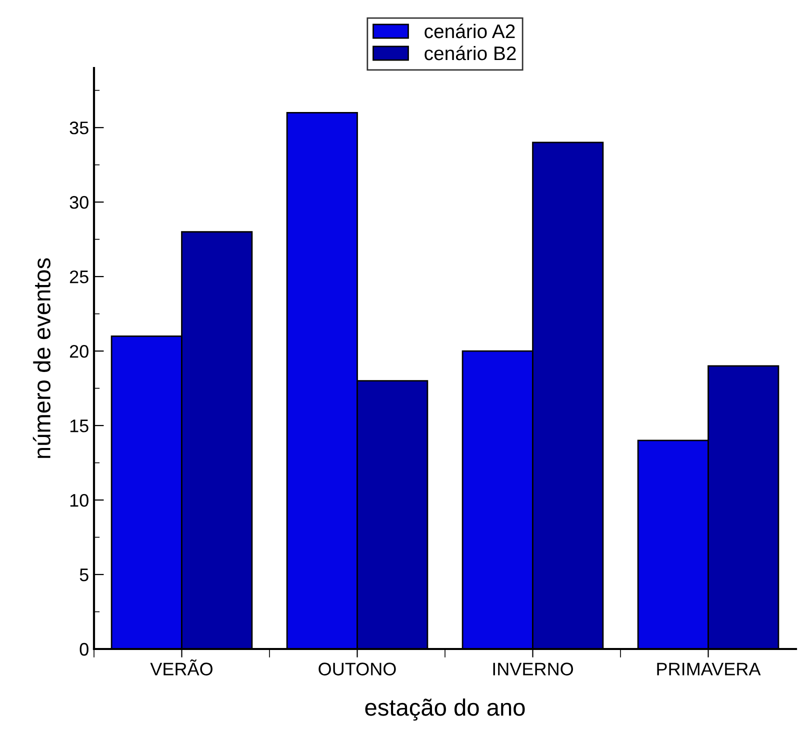  What do you see at coordinates (79, 128) in the screenshot?
I see `y-tick-label: 35` at bounding box center [79, 128].